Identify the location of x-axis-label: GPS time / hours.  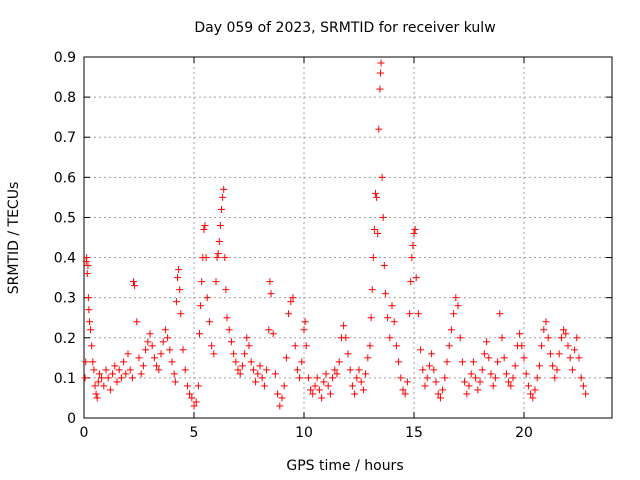
(344, 466).